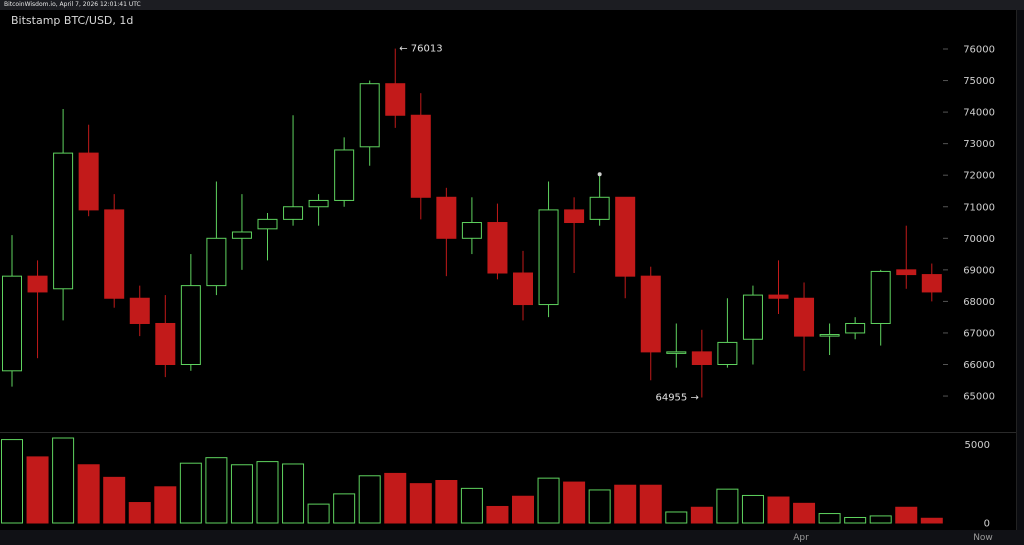  I want to click on volume-tick-label: 5000, so click(977, 445).